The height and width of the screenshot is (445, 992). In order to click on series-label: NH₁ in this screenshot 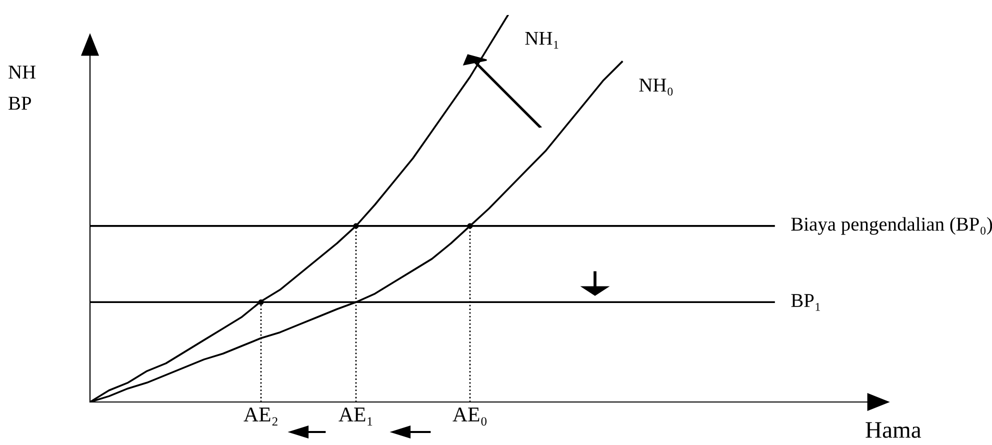, I will do `click(541, 40)`.